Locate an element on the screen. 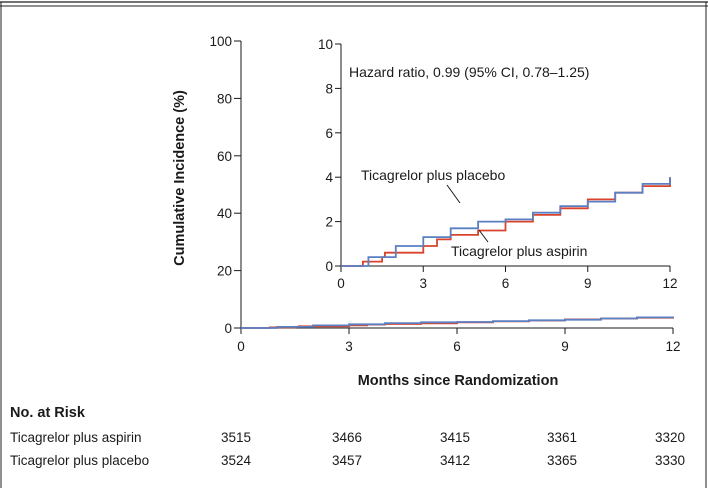  risk-cell: 3330 is located at coordinates (670, 460).